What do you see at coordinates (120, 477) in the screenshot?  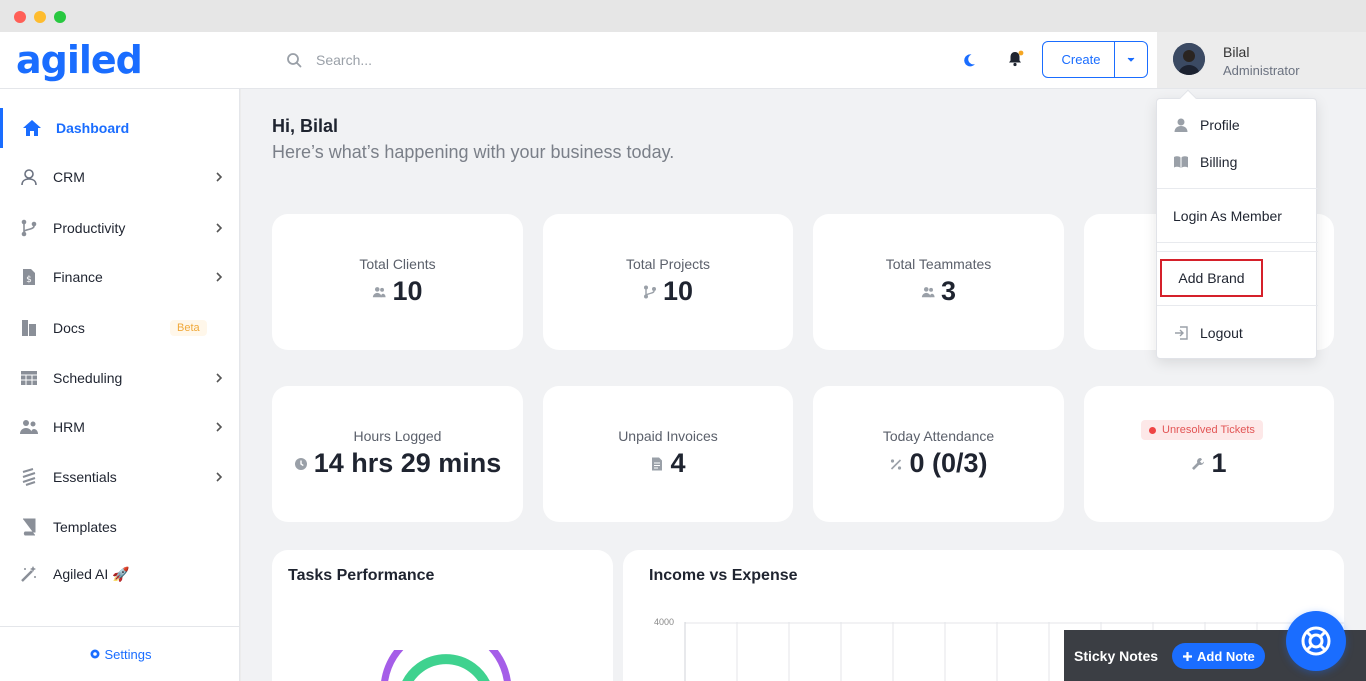 I see `sidebar-item-essentials: Essentials` at bounding box center [120, 477].